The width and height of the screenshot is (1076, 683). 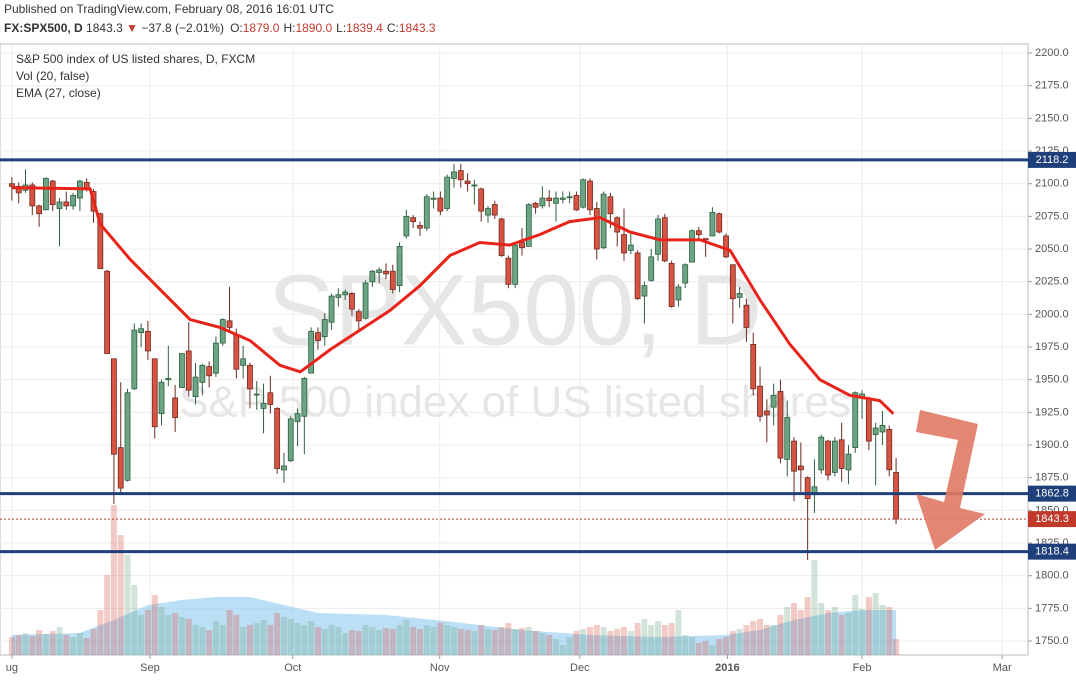 I want to click on level-label: 1862.8, so click(x=1052, y=494).